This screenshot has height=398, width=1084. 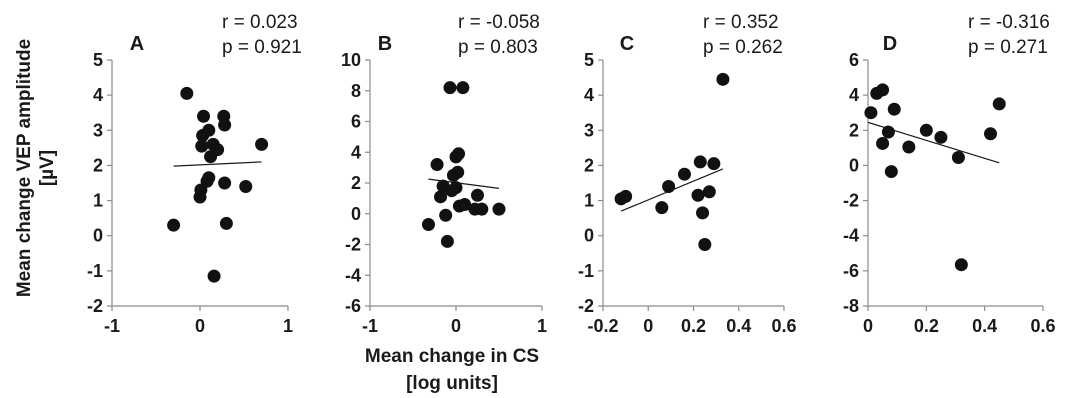 What do you see at coordinates (1042, 326) in the screenshot?
I see `x-tick-label: 0.6` at bounding box center [1042, 326].